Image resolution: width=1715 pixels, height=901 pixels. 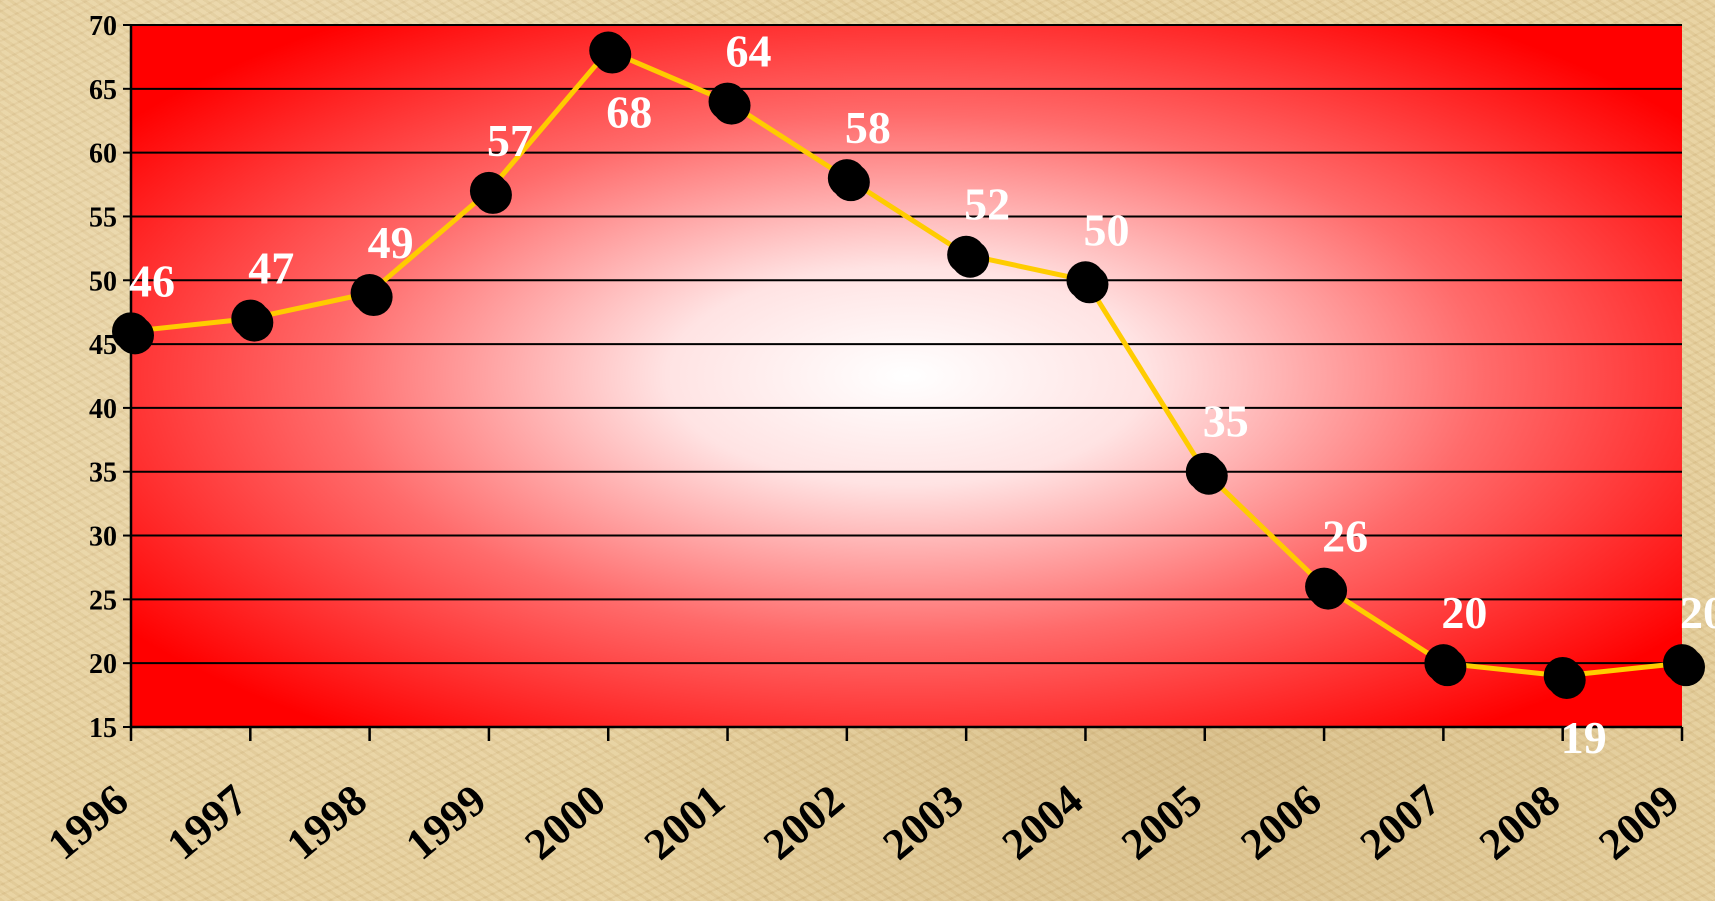 What do you see at coordinates (152, 280) in the screenshot?
I see `data-label: 46` at bounding box center [152, 280].